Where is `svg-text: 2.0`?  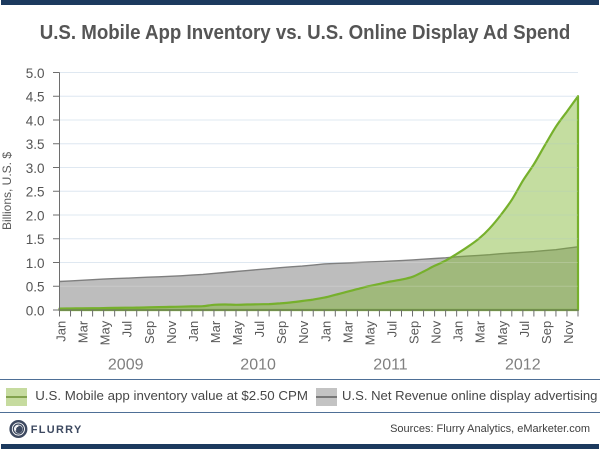
svg-text: 2.0 is located at coordinates (35, 215).